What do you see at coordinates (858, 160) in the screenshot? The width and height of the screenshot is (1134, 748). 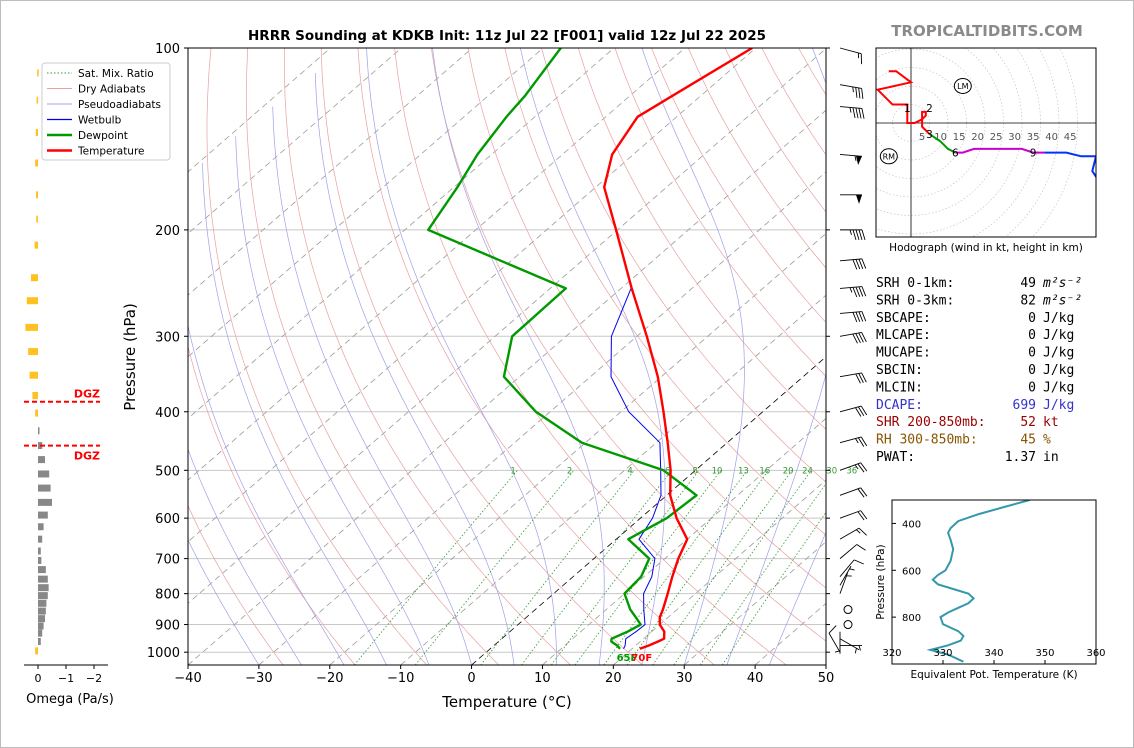 I see `barb-pennant` at bounding box center [858, 160].